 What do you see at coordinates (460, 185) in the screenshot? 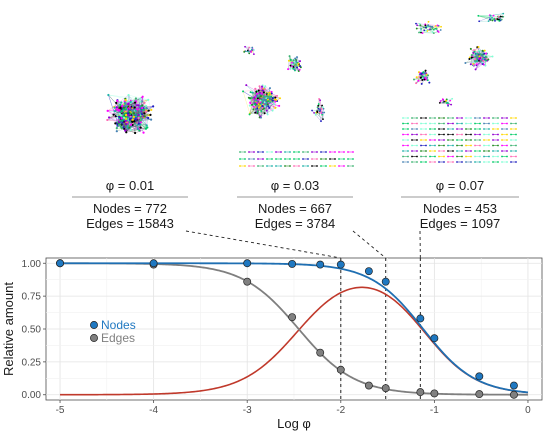
I see `phi-label: φ = 0.07` at bounding box center [460, 185].